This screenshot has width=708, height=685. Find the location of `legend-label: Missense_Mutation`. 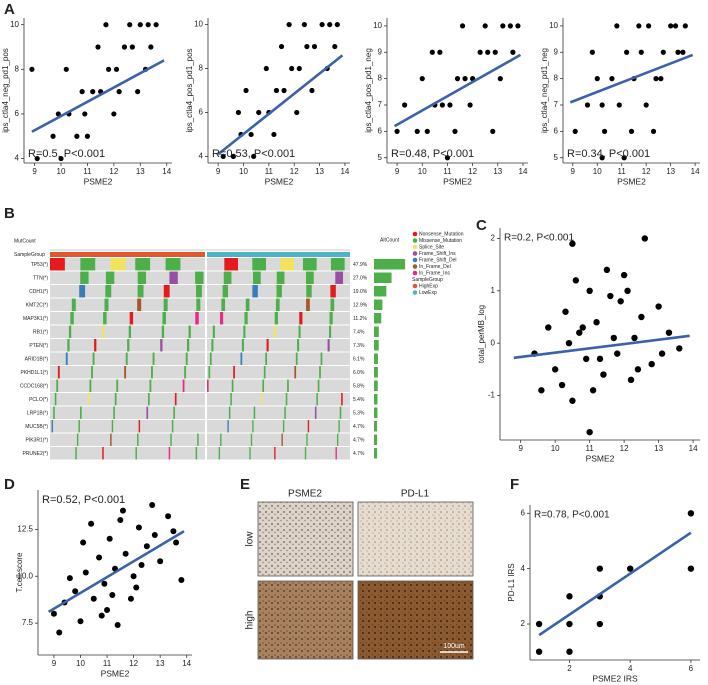

legend-label: Missense_Mutation is located at coordinates (440, 241).